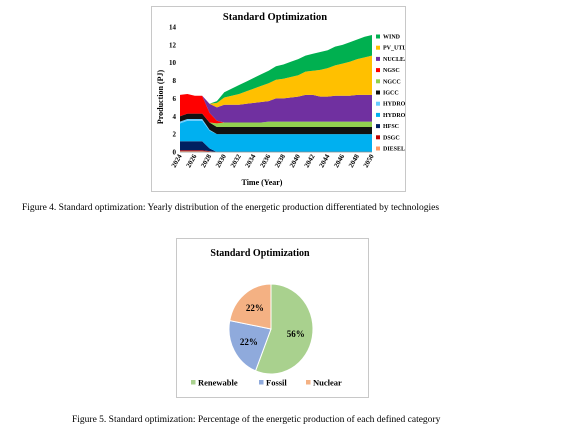 The height and width of the screenshot is (432, 565). I want to click on legend-label-dsgc: DSGC, so click(391, 138).